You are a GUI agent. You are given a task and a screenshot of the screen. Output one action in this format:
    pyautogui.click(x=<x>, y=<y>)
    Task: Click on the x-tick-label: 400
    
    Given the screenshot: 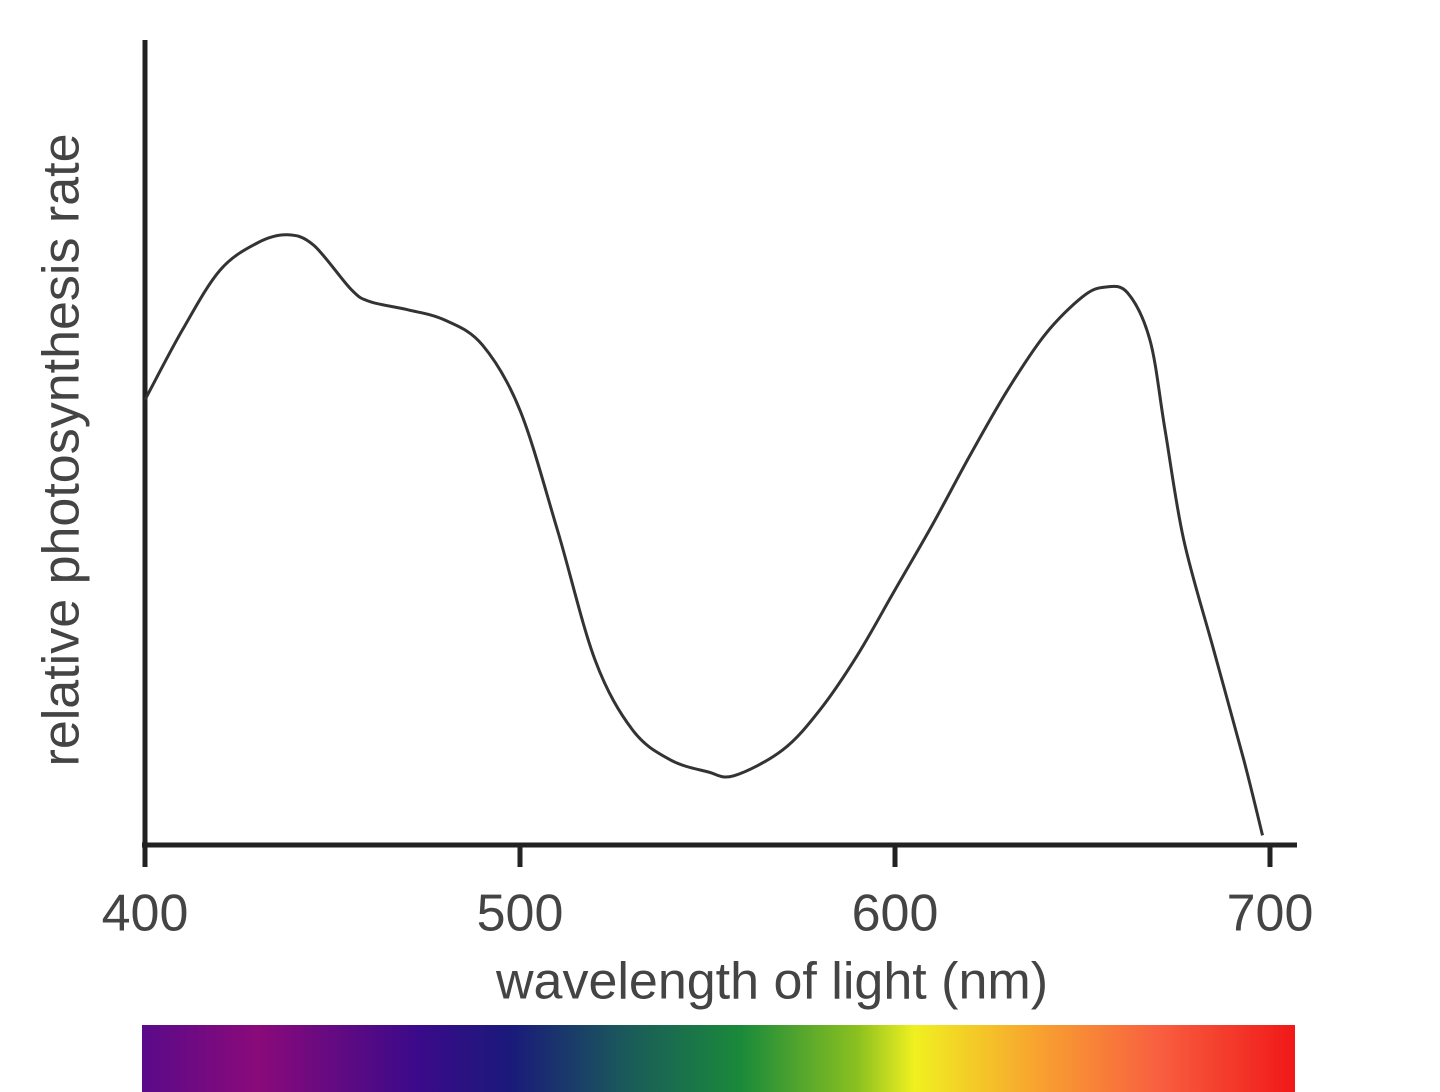 What is the action you would take?
    pyautogui.click(x=145, y=914)
    